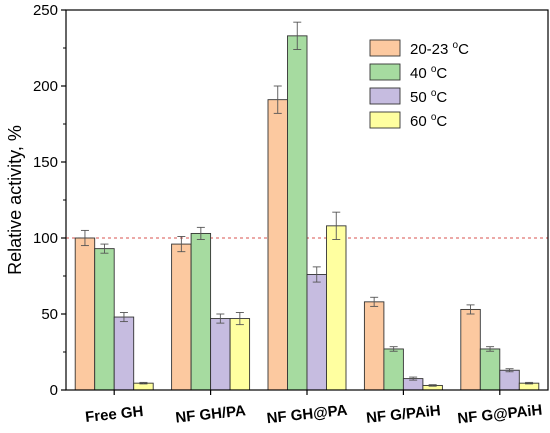 The height and width of the screenshot is (433, 550). What do you see at coordinates (49, 314) in the screenshot?
I see `y-tick-label: 50` at bounding box center [49, 314].